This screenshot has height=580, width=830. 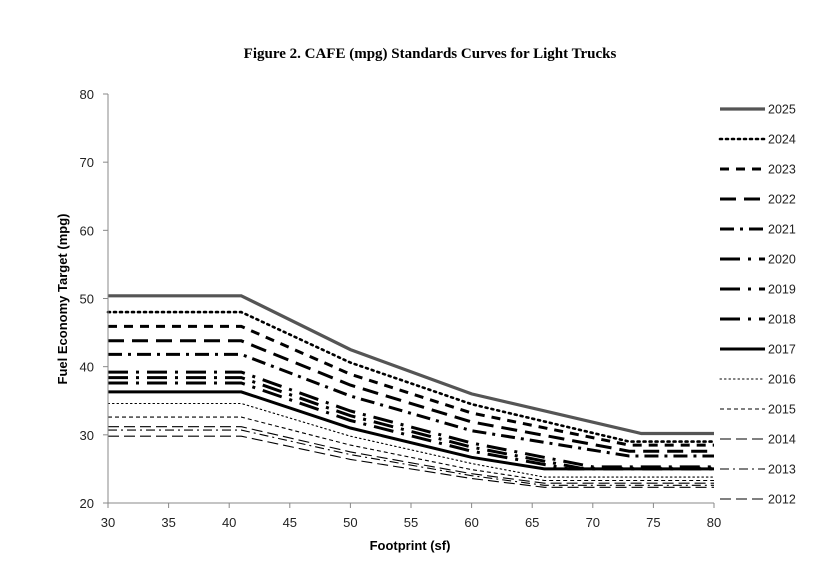 What do you see at coordinates (532, 522) in the screenshot?
I see `x-tick-label: 65` at bounding box center [532, 522].